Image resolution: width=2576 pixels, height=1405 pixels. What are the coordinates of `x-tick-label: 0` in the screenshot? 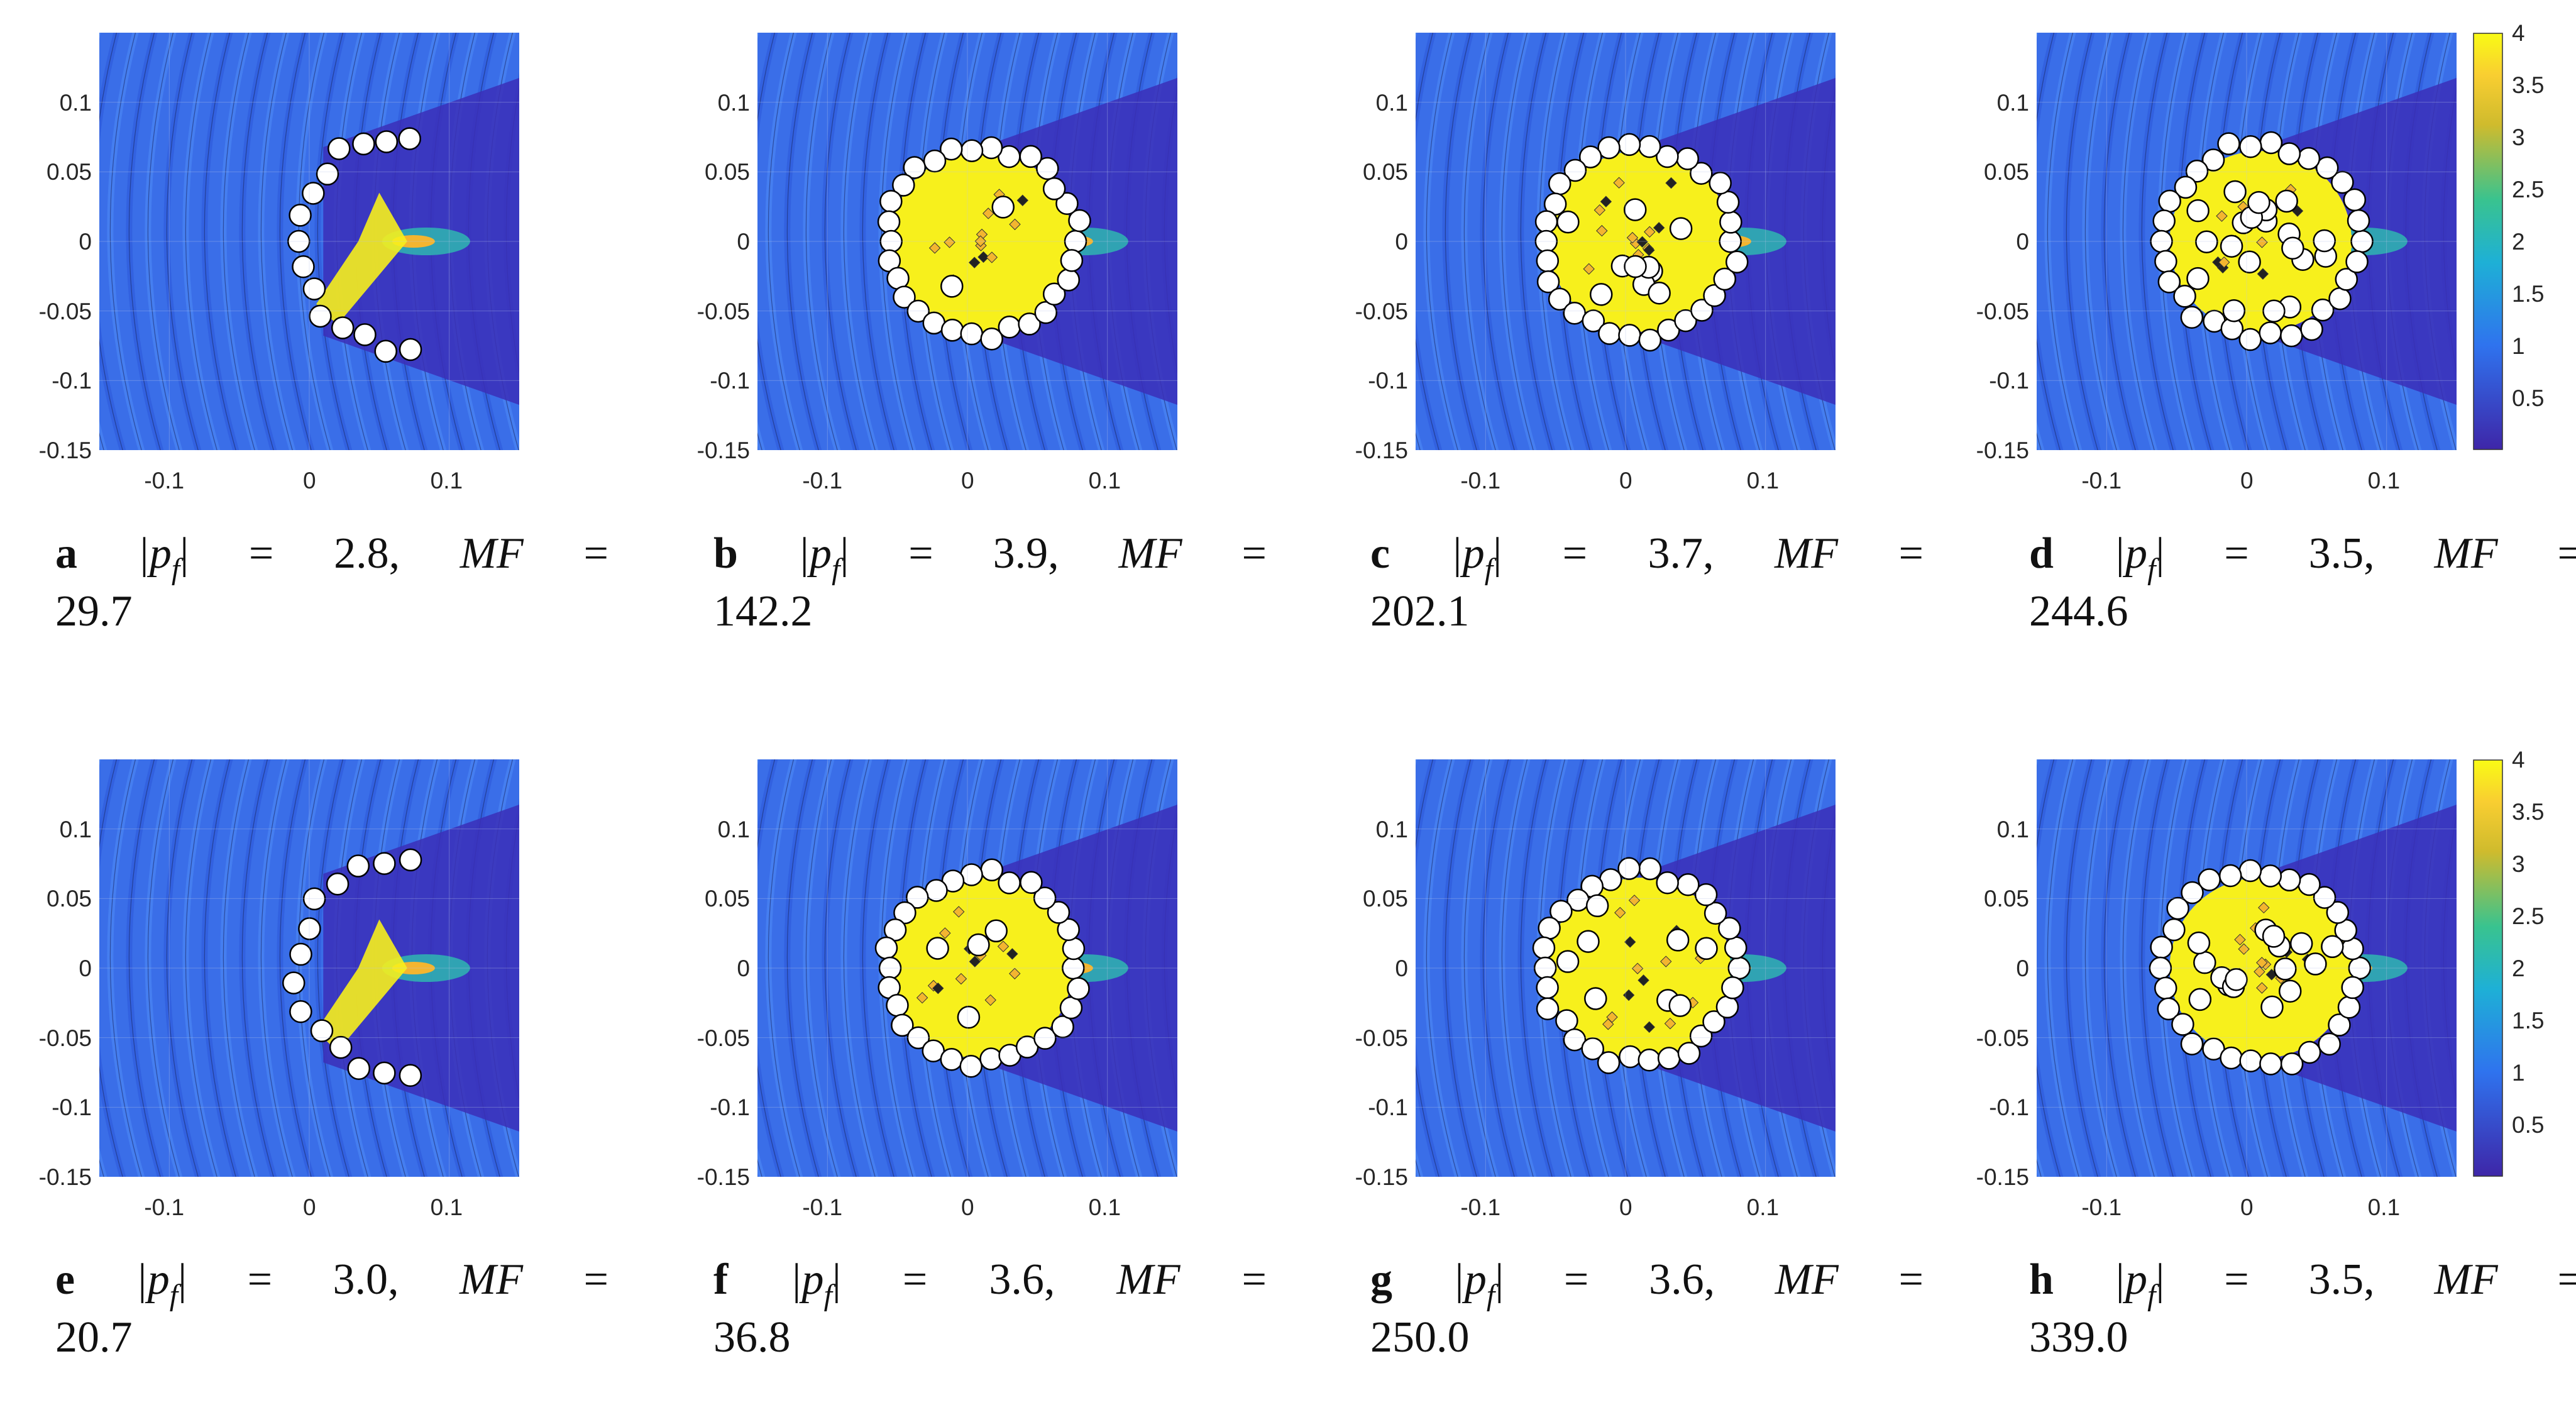 It's located at (968, 481).